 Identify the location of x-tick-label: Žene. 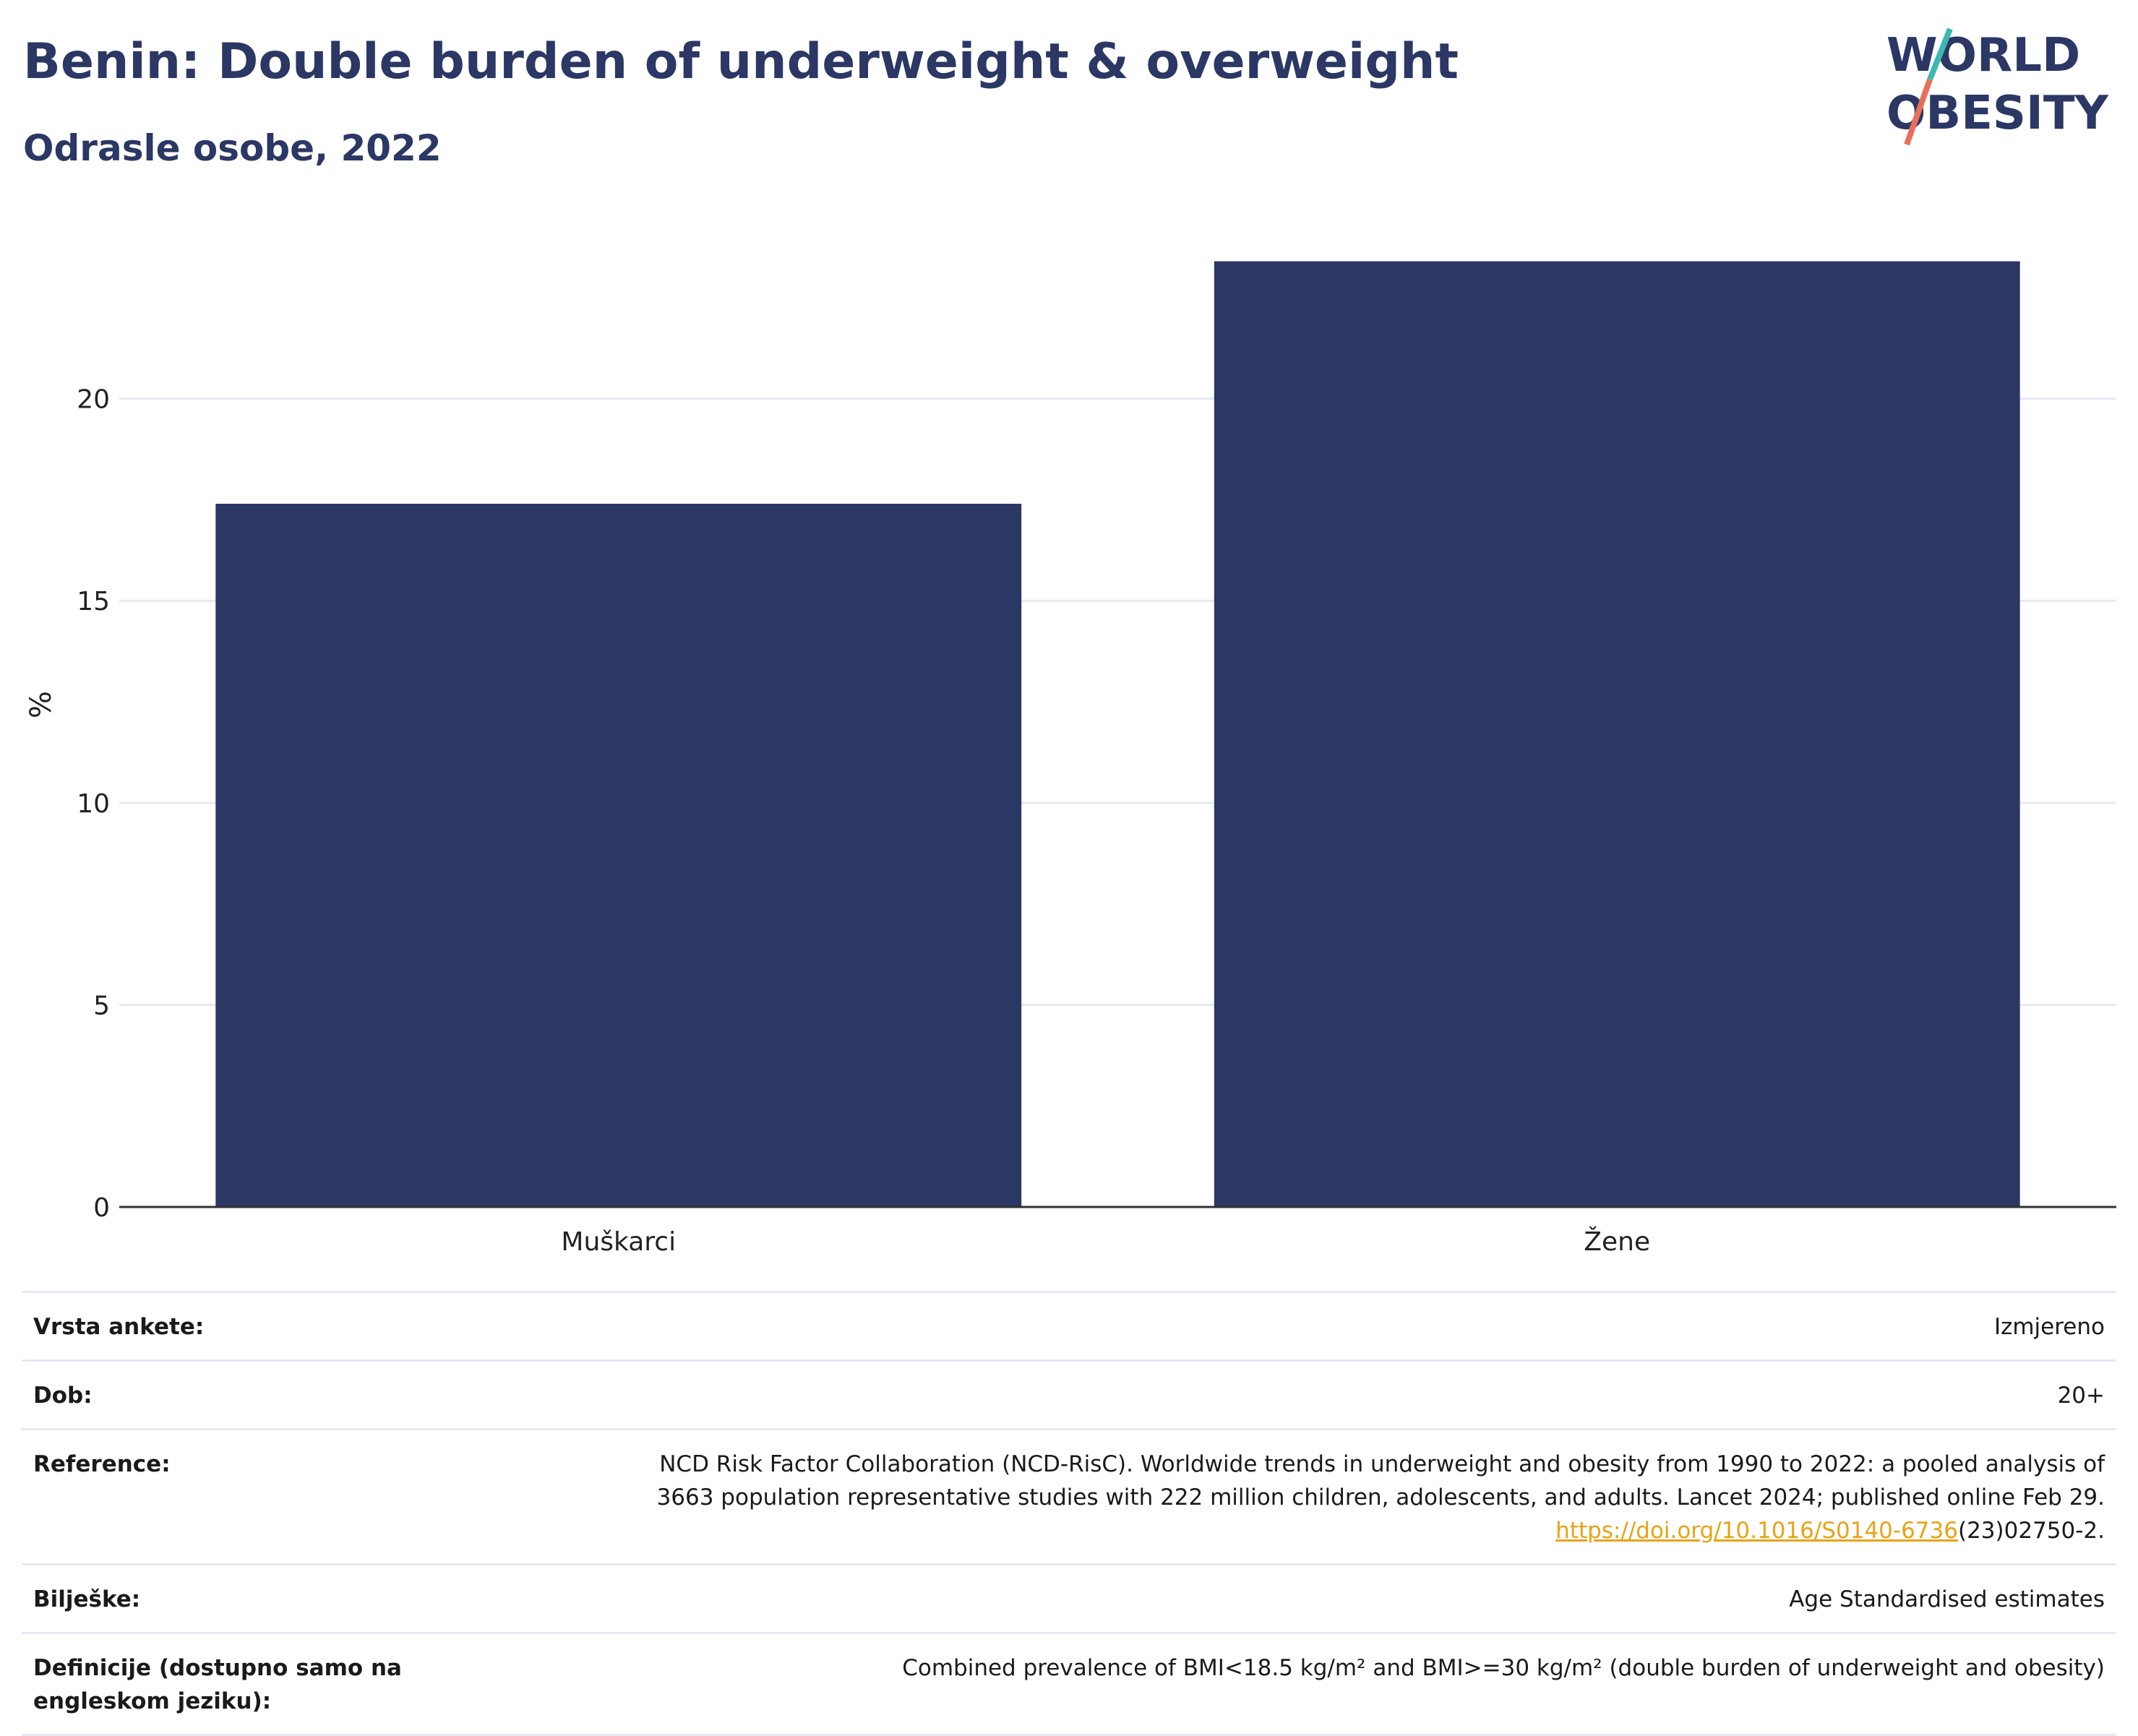
(1617, 1241).